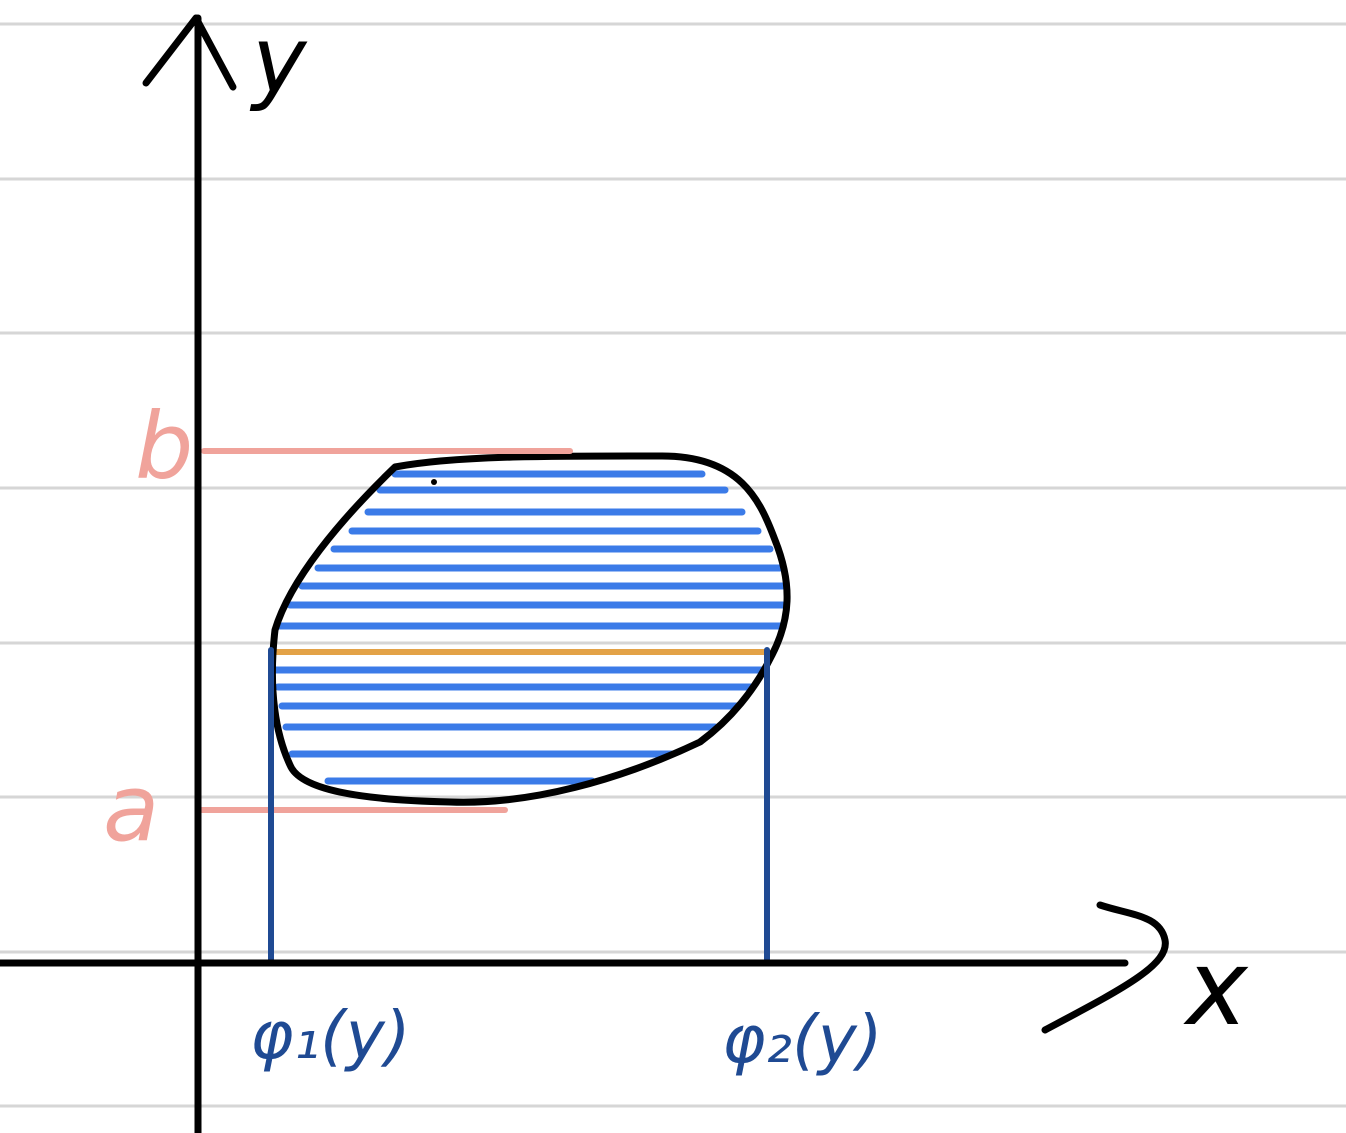 Image resolution: width=1346 pixels, height=1133 pixels. What do you see at coordinates (434, 482) in the screenshot?
I see `ink-dot` at bounding box center [434, 482].